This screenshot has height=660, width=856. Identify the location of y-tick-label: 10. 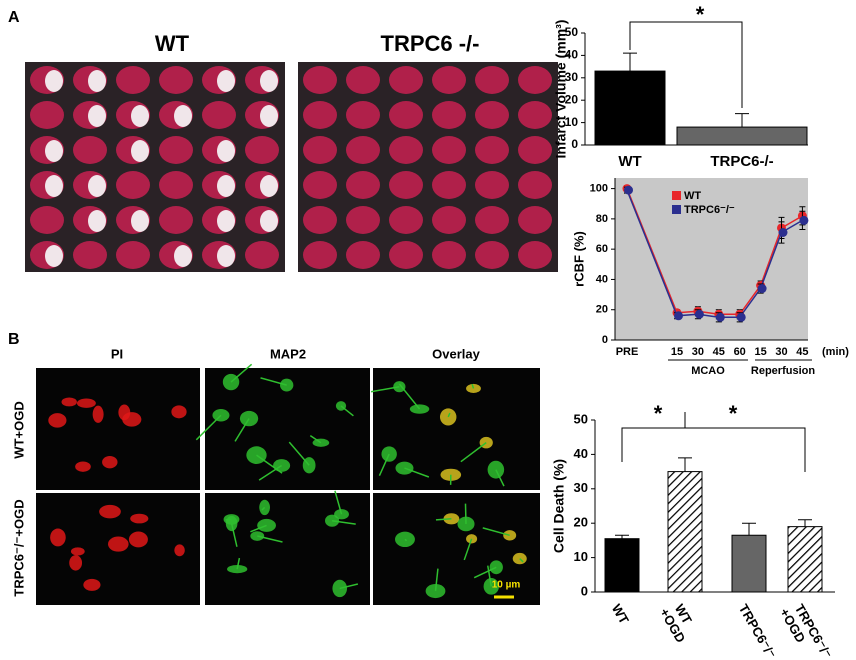
(581, 556).